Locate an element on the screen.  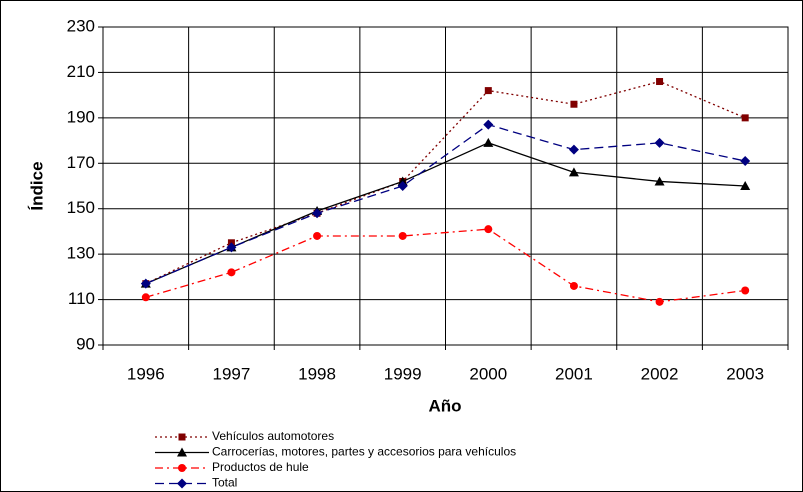
y-tick-label: 90 is located at coordinates (85, 343).